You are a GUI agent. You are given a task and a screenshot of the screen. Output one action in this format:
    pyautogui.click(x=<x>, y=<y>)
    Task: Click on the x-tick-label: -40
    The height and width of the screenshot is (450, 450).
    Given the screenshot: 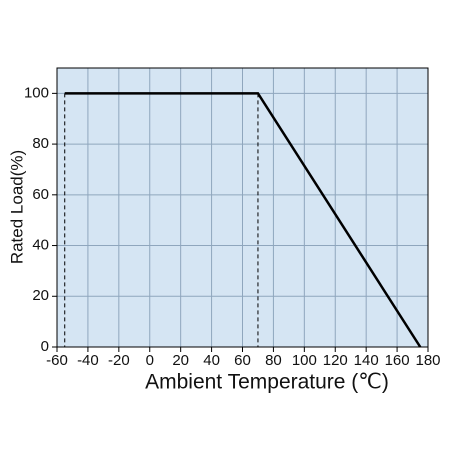 What is the action you would take?
    pyautogui.click(x=88, y=360)
    